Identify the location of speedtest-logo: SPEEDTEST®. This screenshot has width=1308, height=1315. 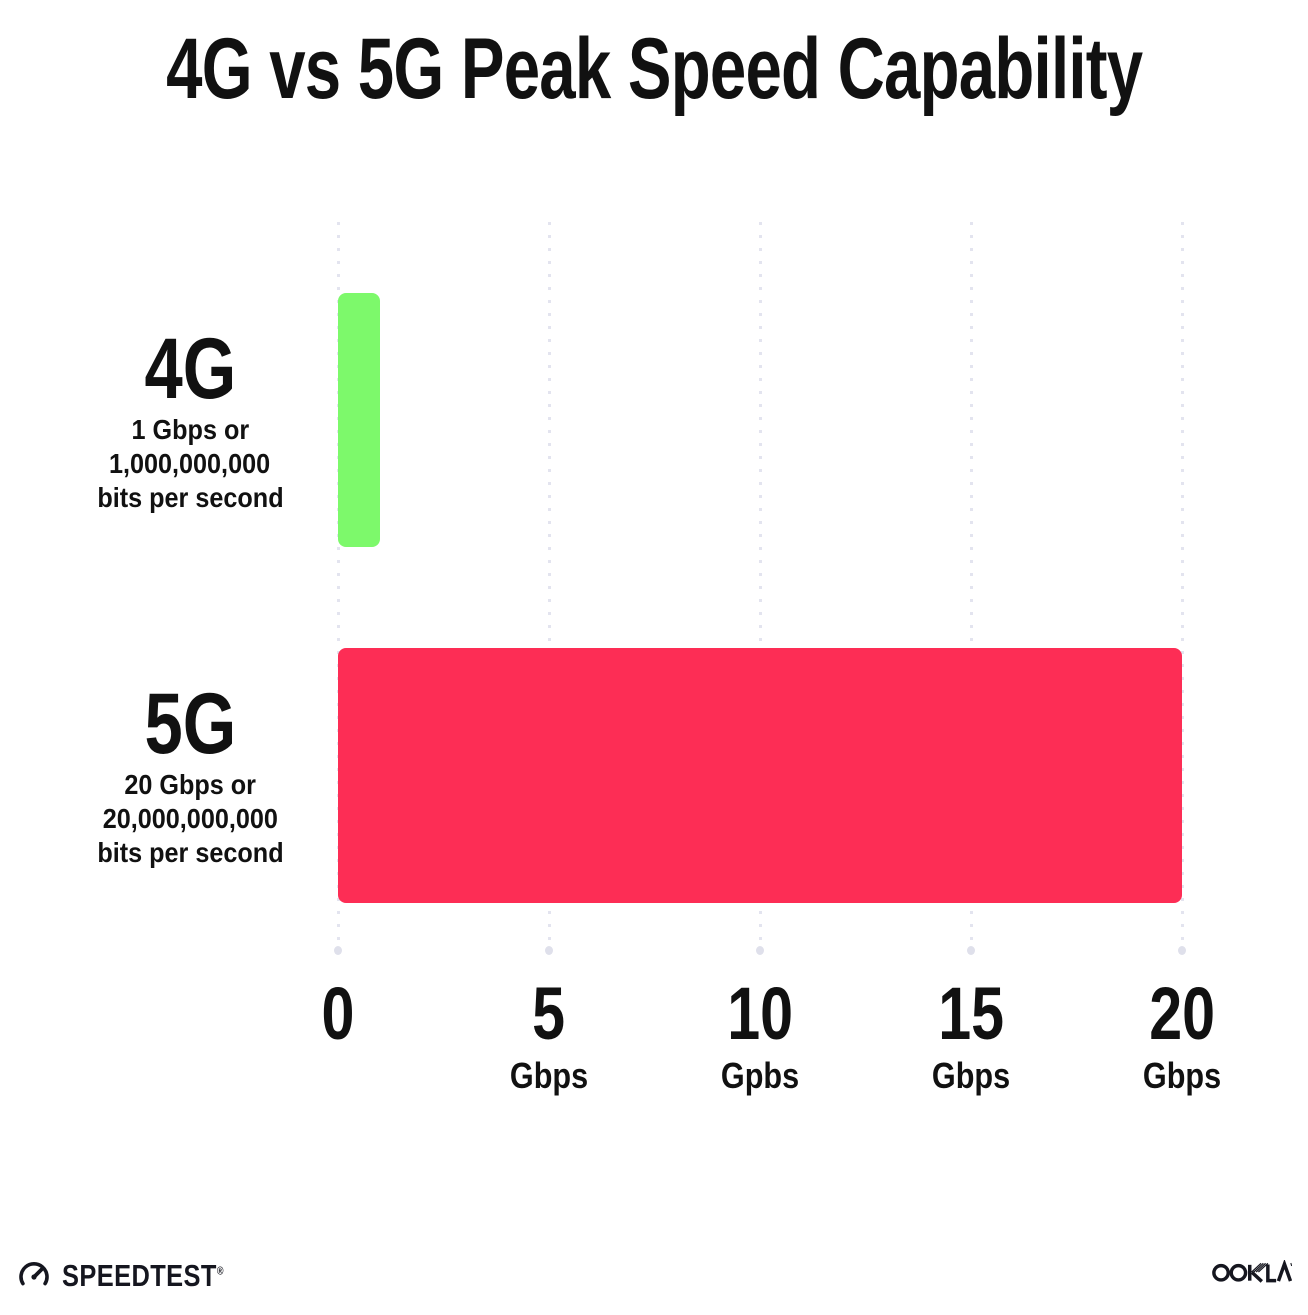
(137, 1276).